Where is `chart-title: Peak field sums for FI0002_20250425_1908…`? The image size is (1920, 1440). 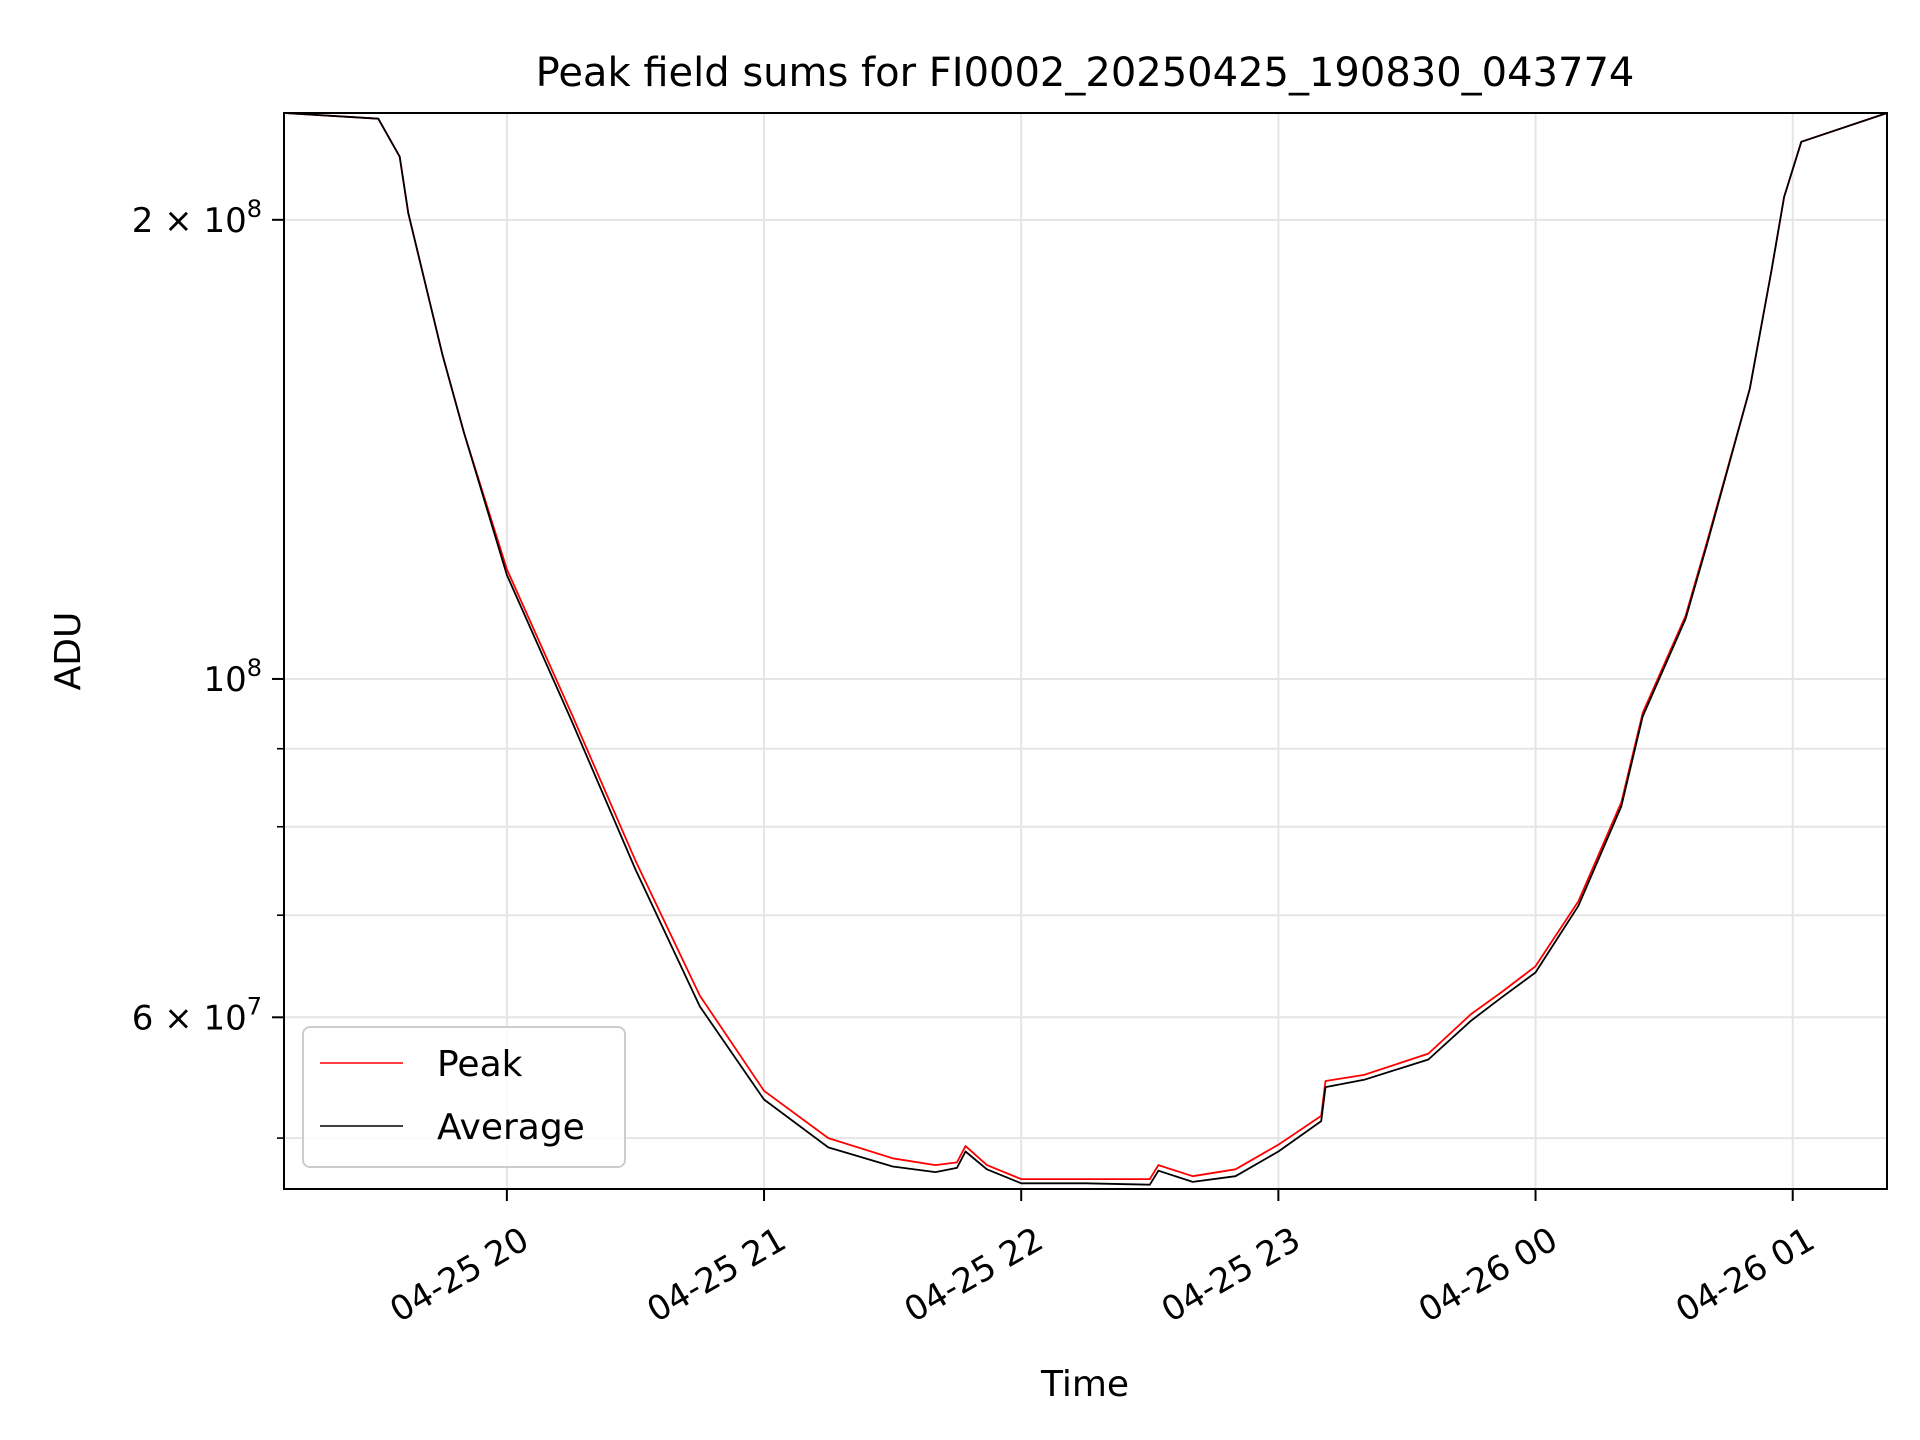 chart-title: Peak field sums for FI0002_20250425_1908… is located at coordinates (1085, 73).